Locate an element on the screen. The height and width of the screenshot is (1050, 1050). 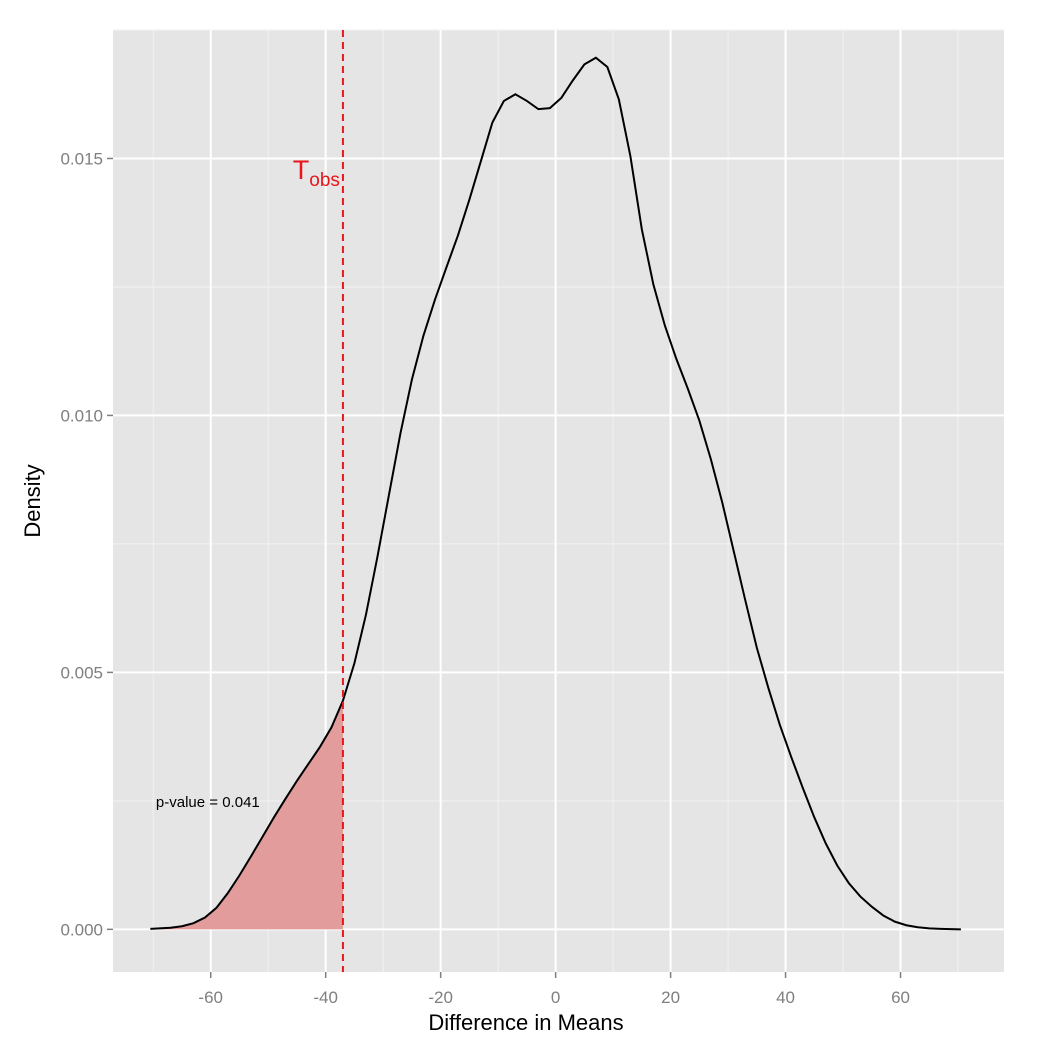
y-axis-ticks: 0.000 0.005 0.010 0.015 is located at coordinates (86, 544).